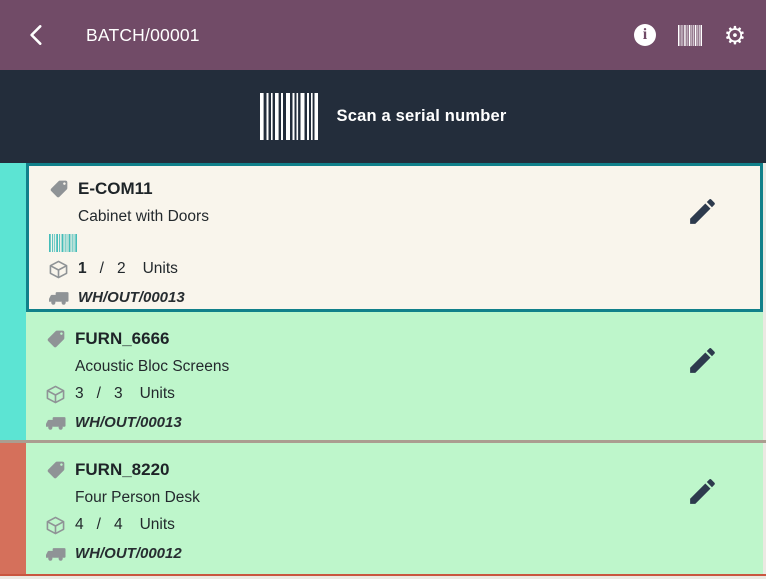 The width and height of the screenshot is (766, 579). Describe the element at coordinates (128, 553) in the screenshot. I see `source-document: WH/OUT/00012` at that location.